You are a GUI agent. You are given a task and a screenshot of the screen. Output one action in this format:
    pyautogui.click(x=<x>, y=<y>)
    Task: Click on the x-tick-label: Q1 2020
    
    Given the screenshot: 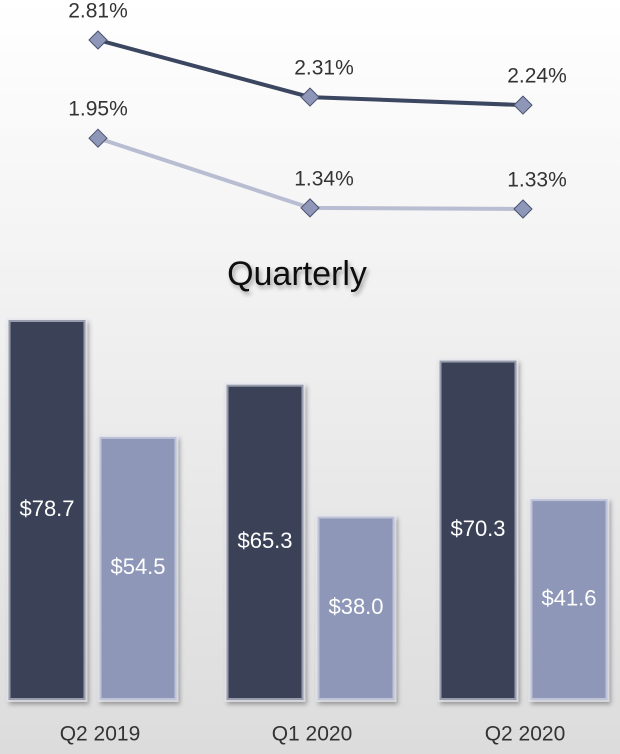 What is the action you would take?
    pyautogui.click(x=312, y=734)
    